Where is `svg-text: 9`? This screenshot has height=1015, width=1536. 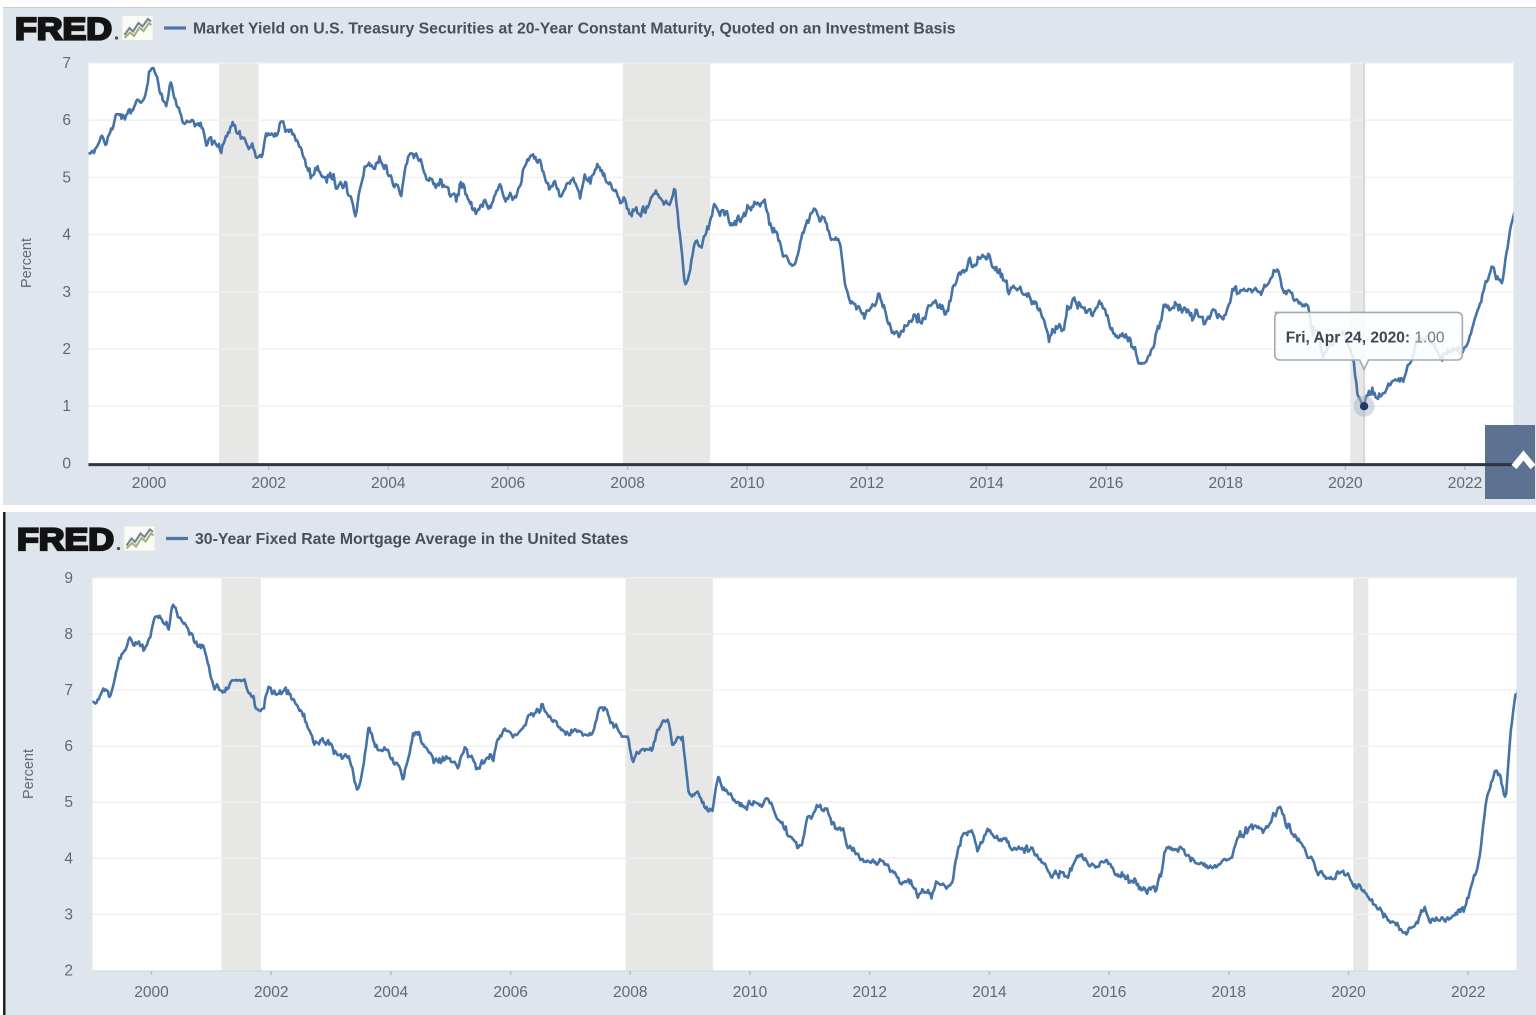
svg-text: 9 is located at coordinates (68, 578).